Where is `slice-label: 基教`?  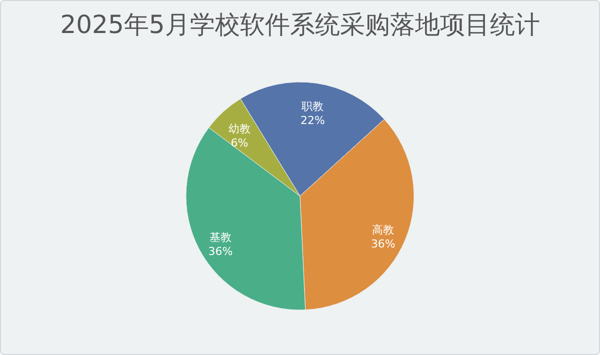 slice-label: 基教 is located at coordinates (220, 237).